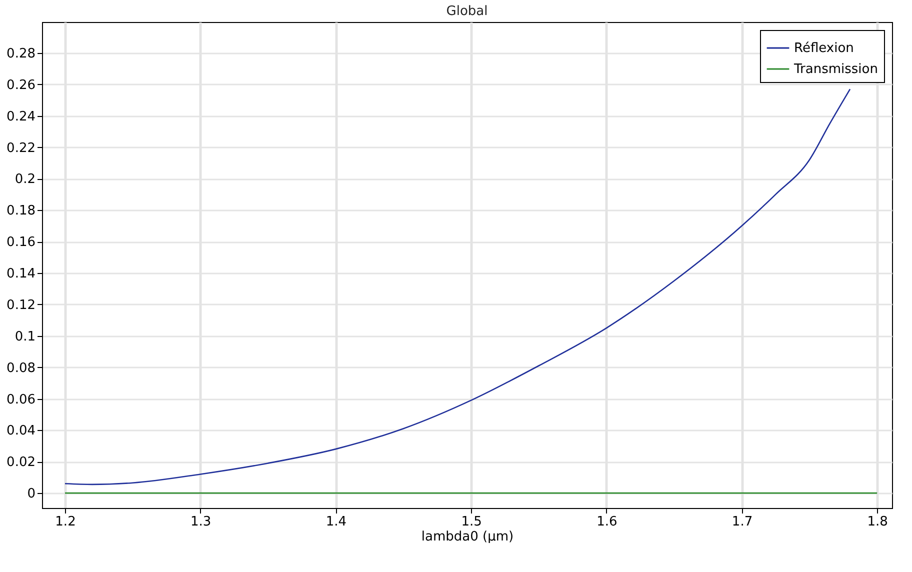 This screenshot has height=572, width=912. I want to click on x-tick-label: 1.6, so click(607, 522).